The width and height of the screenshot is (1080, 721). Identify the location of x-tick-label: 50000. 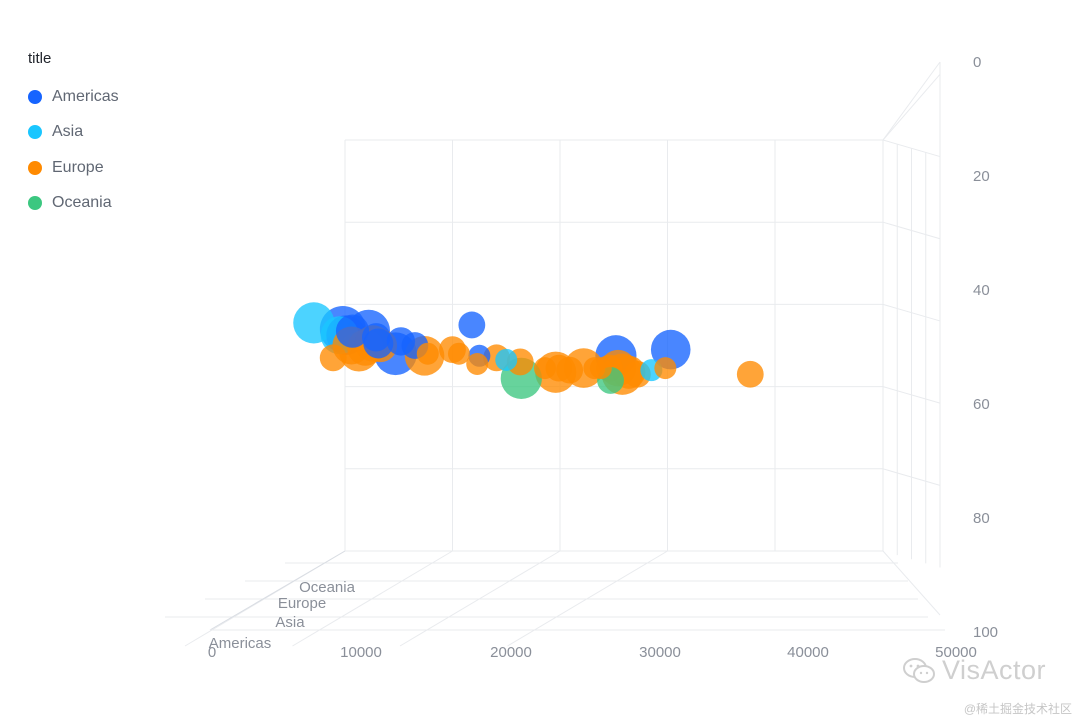
(956, 652).